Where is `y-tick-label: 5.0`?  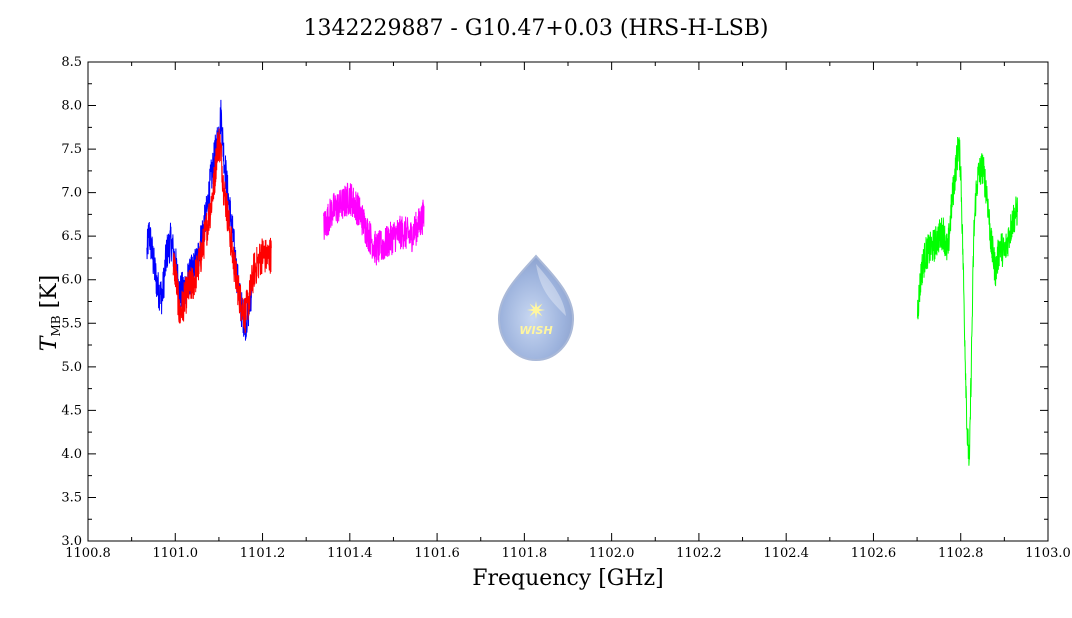
y-tick-label: 5.0 is located at coordinates (71, 367).